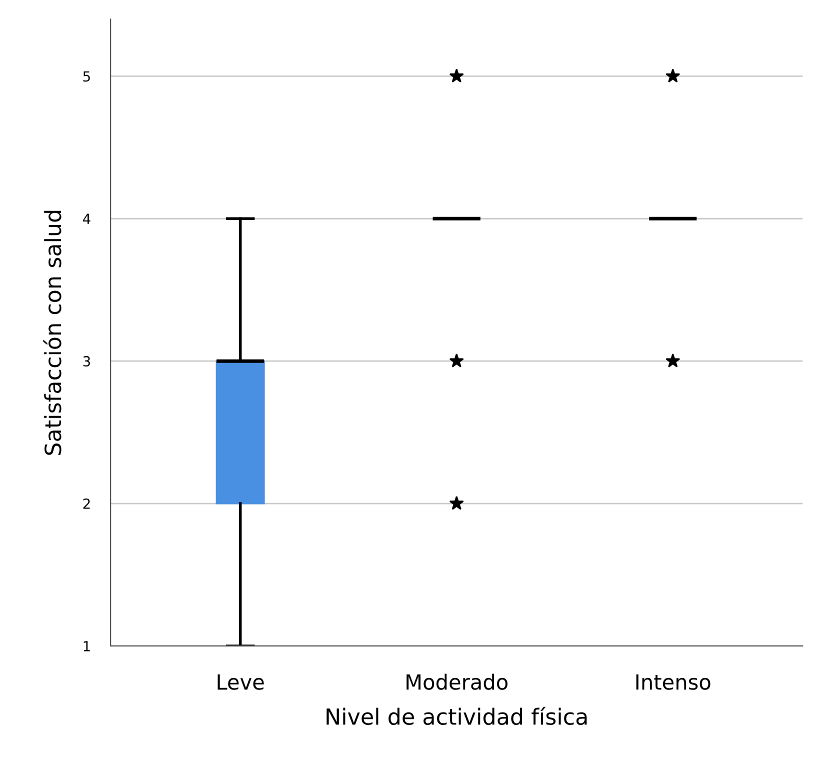 Image resolution: width=819 pixels, height=769 pixels. Describe the element at coordinates (86, 219) in the screenshot. I see `y-tick-label: 4` at that location.